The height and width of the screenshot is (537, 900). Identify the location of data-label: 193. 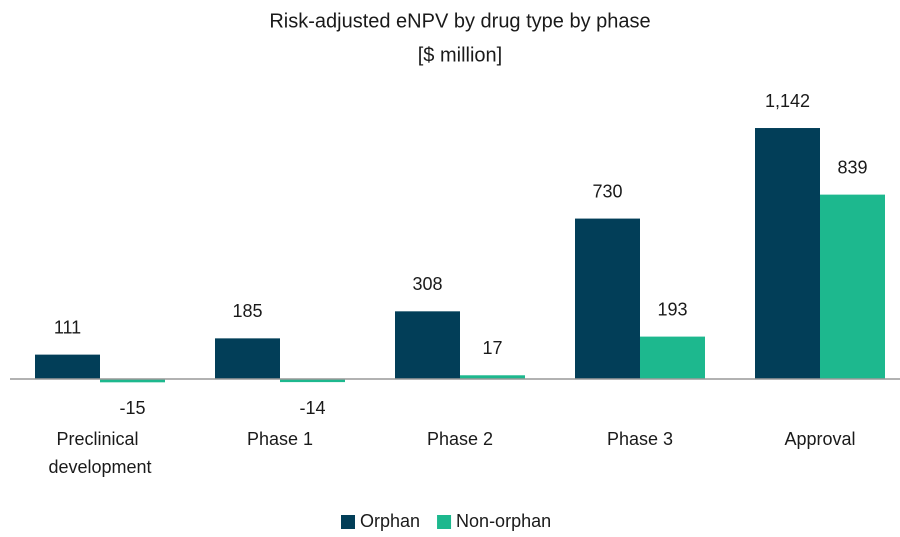
(672, 309).